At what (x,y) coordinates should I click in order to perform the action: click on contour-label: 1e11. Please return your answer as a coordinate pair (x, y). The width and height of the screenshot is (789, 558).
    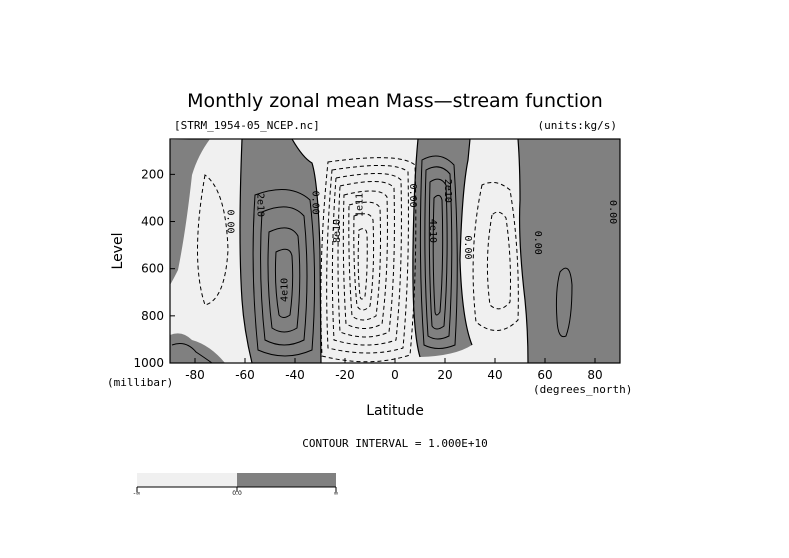
    Looking at the image, I should click on (360, 205).